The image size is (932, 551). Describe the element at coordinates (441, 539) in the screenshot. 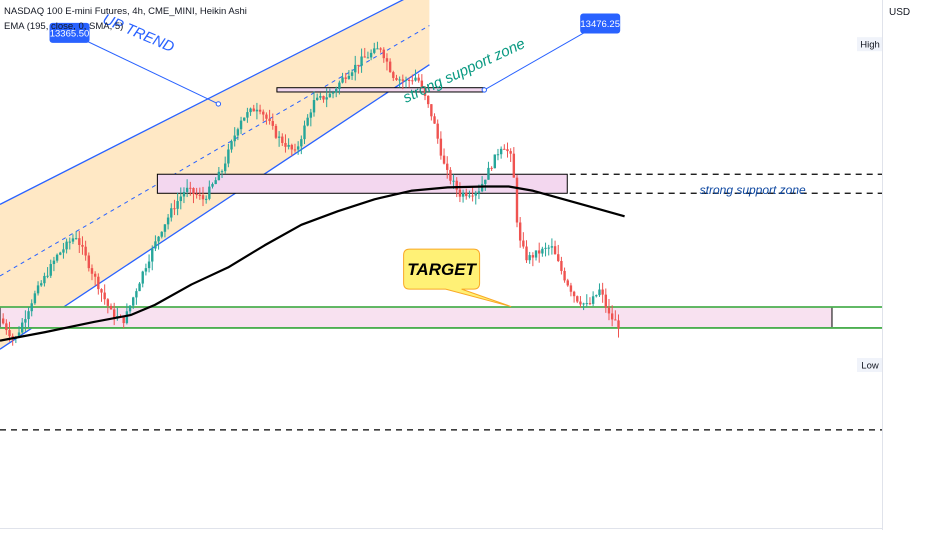

I see `time-axis` at that location.